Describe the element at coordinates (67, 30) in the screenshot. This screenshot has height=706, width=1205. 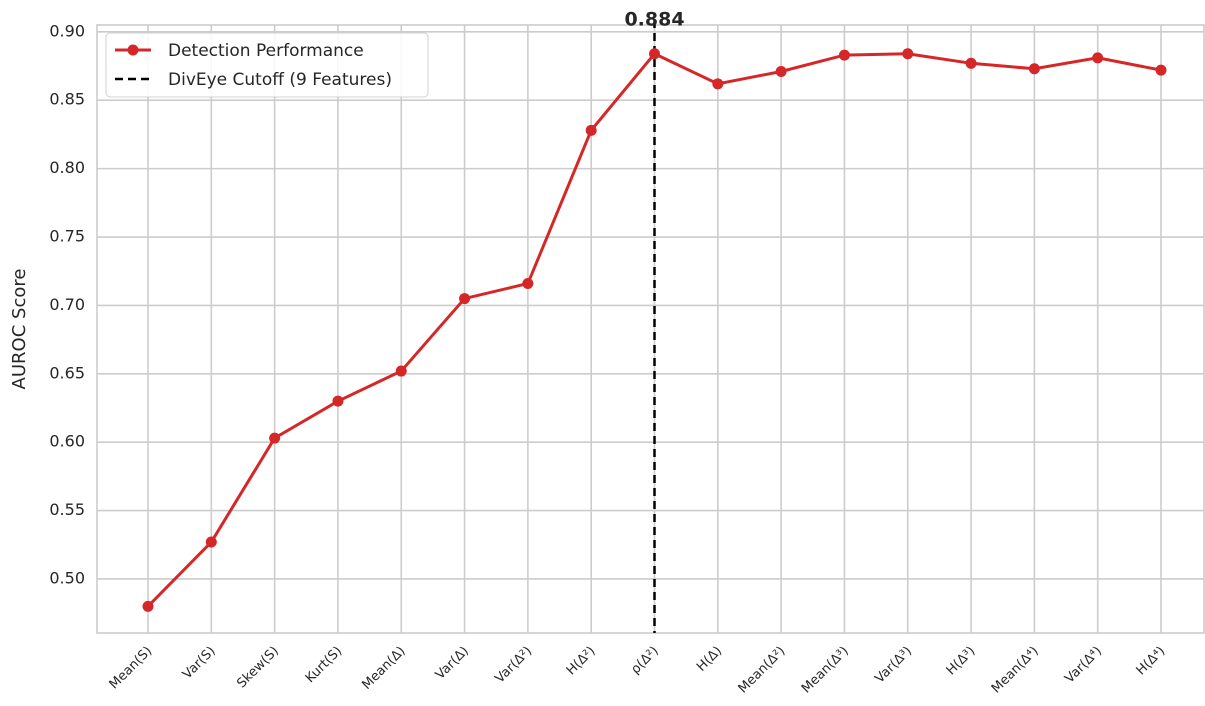
I see `y-tick-label: 0.90` at that location.